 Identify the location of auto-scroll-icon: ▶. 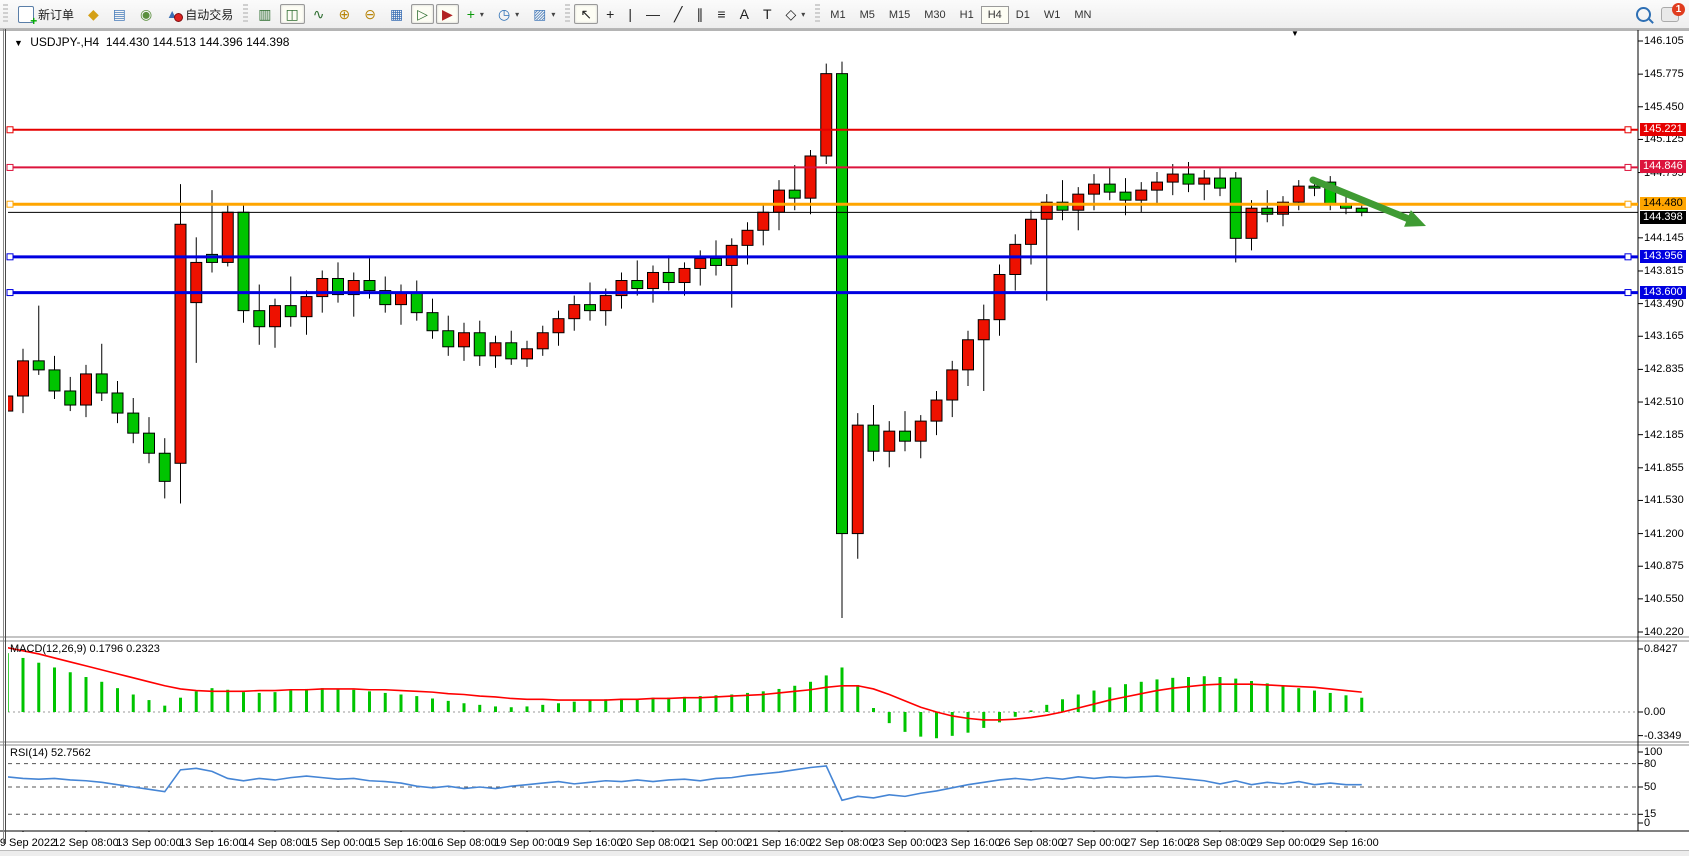
(447, 14).